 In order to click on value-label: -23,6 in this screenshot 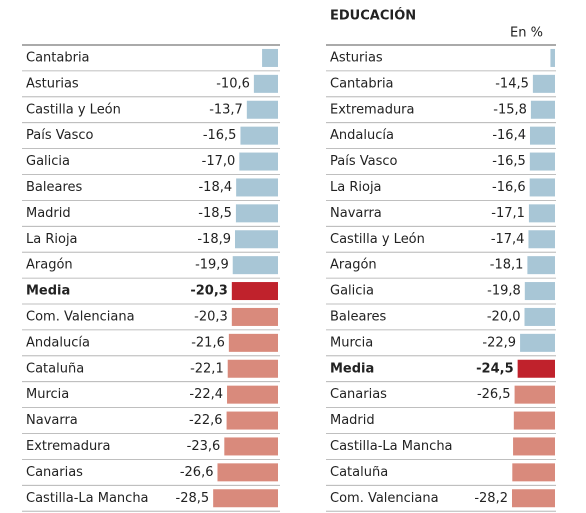, I will do `click(204, 446)`.